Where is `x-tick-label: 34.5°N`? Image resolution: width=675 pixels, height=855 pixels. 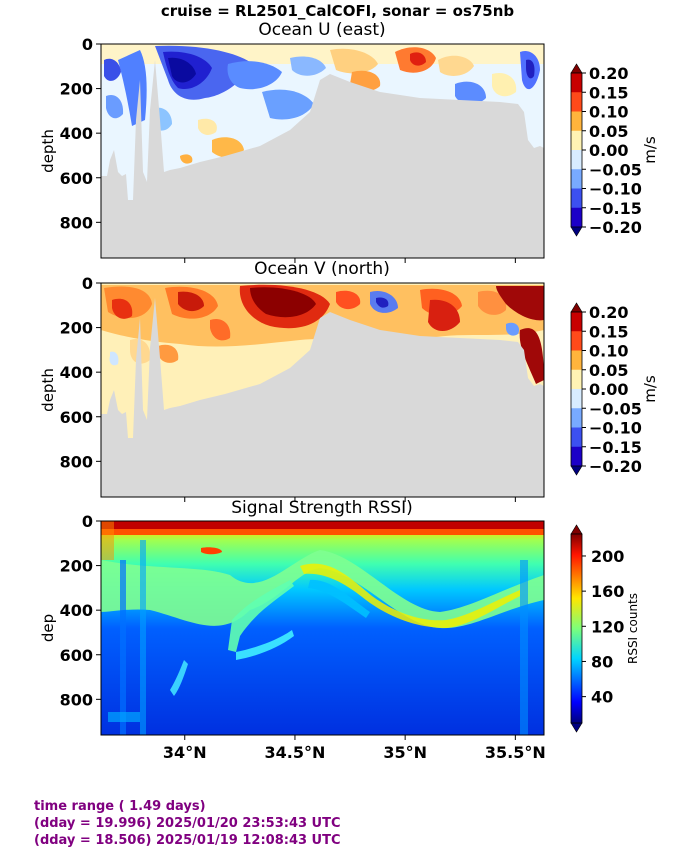
x-tick-label: 34.5°N is located at coordinates (295, 752).